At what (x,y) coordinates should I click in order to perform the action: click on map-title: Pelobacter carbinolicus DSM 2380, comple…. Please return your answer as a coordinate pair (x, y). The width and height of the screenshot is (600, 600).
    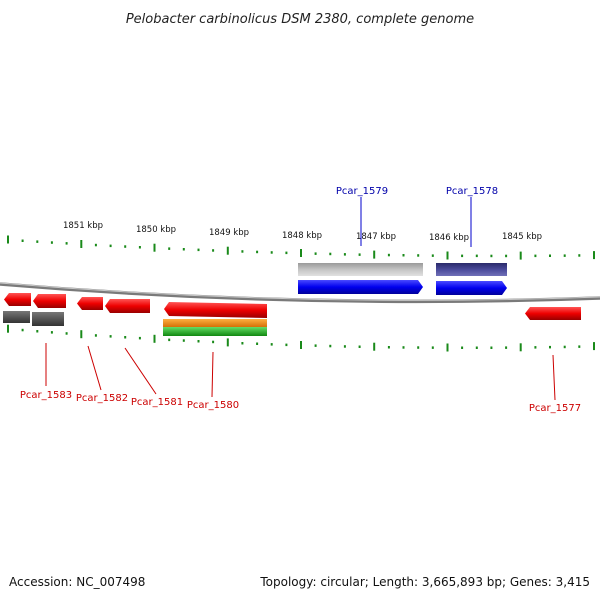
    Looking at the image, I should click on (300, 19).